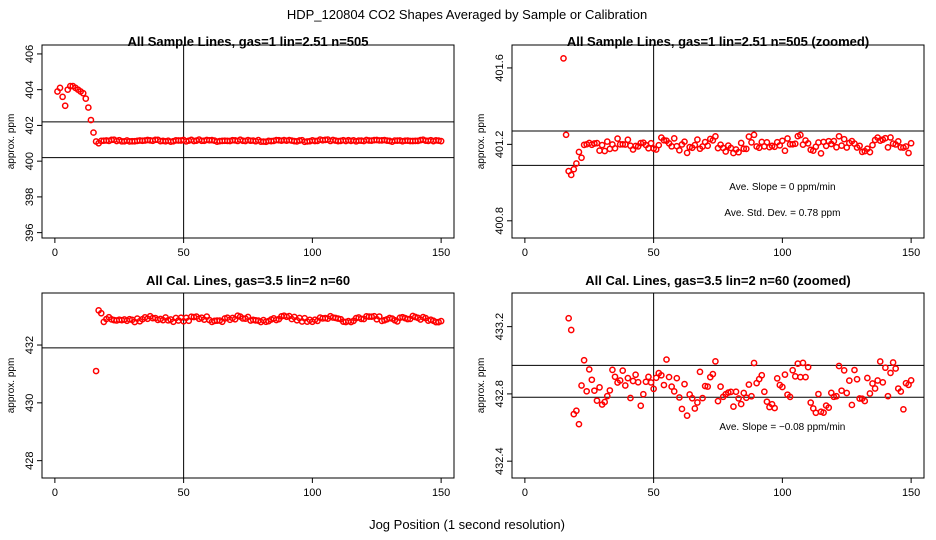 The image size is (936, 540). I want to click on y-tick-label: 396, so click(30, 232).